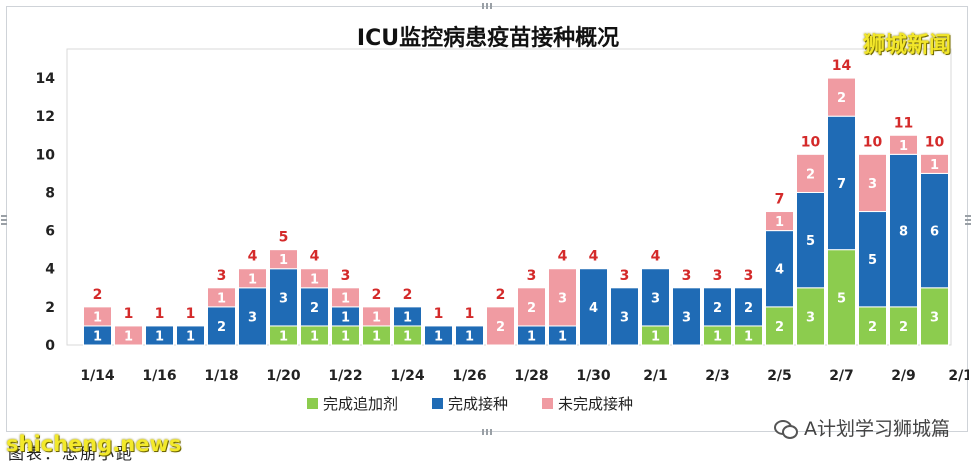 The image size is (976, 467). Describe the element at coordinates (655, 376) in the screenshot. I see `x-tick-label: 2/1` at that location.